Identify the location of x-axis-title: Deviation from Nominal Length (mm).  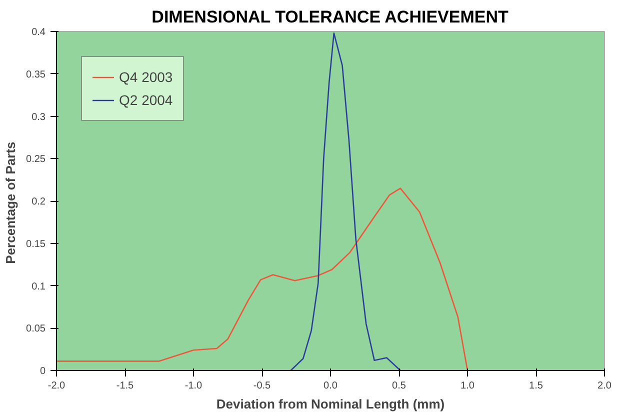
(330, 404).